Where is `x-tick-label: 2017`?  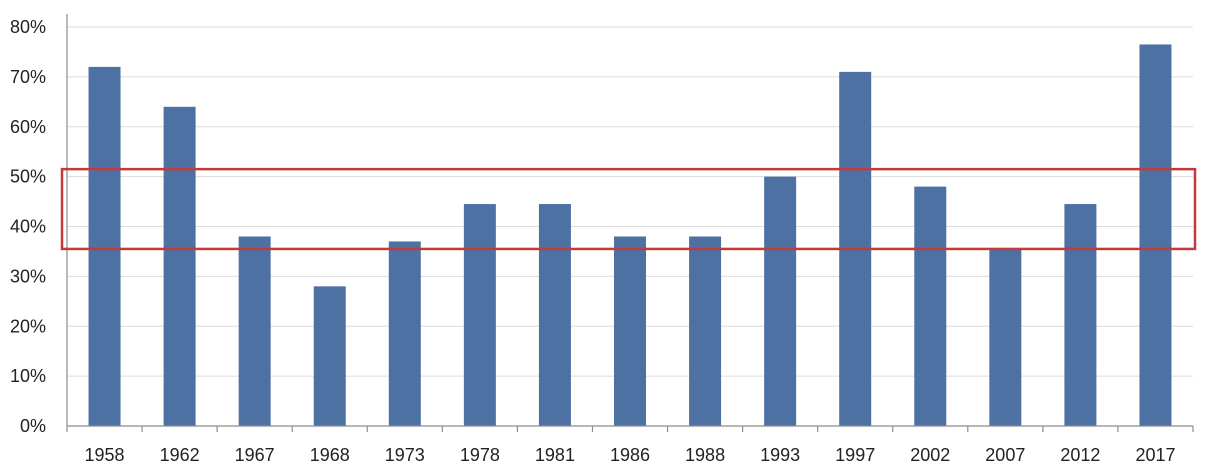 x-tick-label: 2017 is located at coordinates (1155, 455).